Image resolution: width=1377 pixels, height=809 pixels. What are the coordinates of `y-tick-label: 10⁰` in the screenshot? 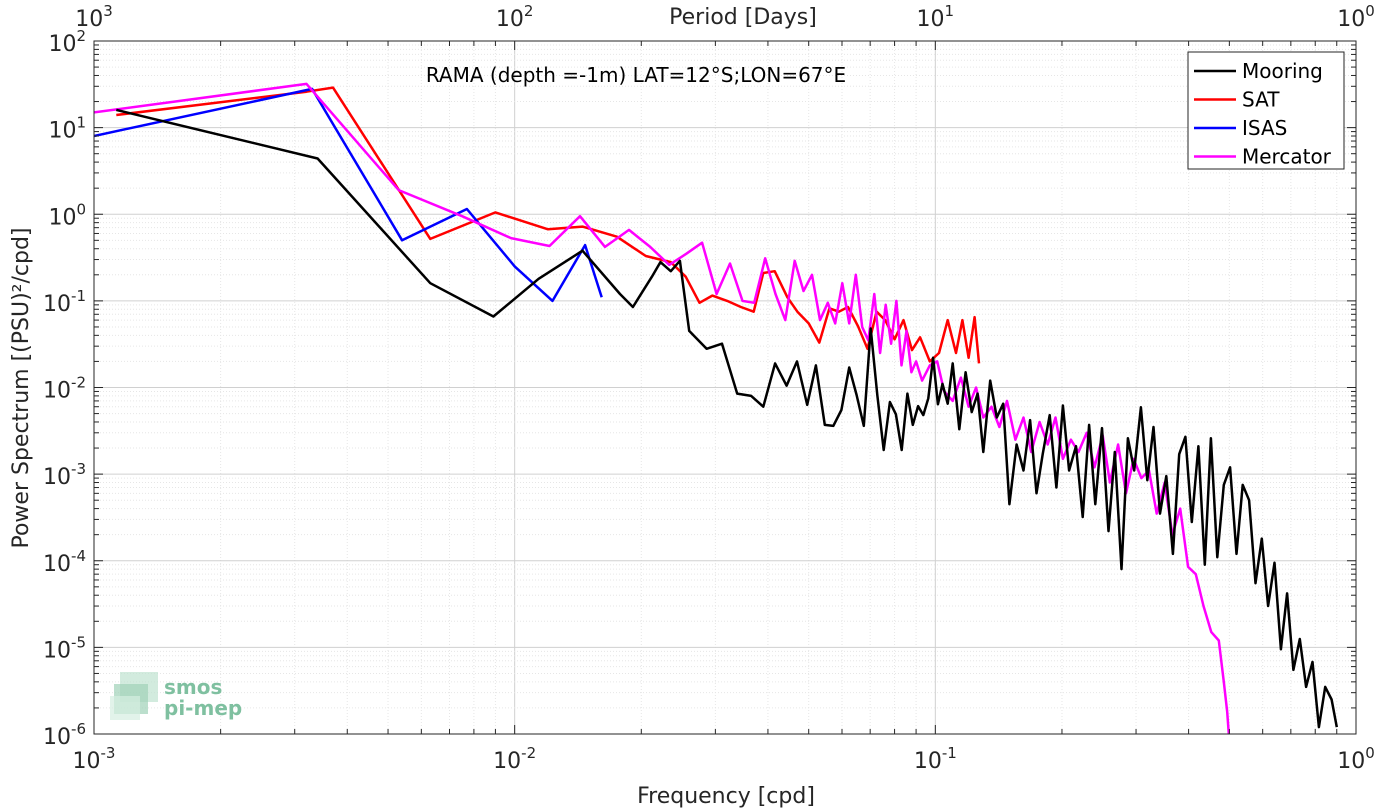 It's located at (67, 215).